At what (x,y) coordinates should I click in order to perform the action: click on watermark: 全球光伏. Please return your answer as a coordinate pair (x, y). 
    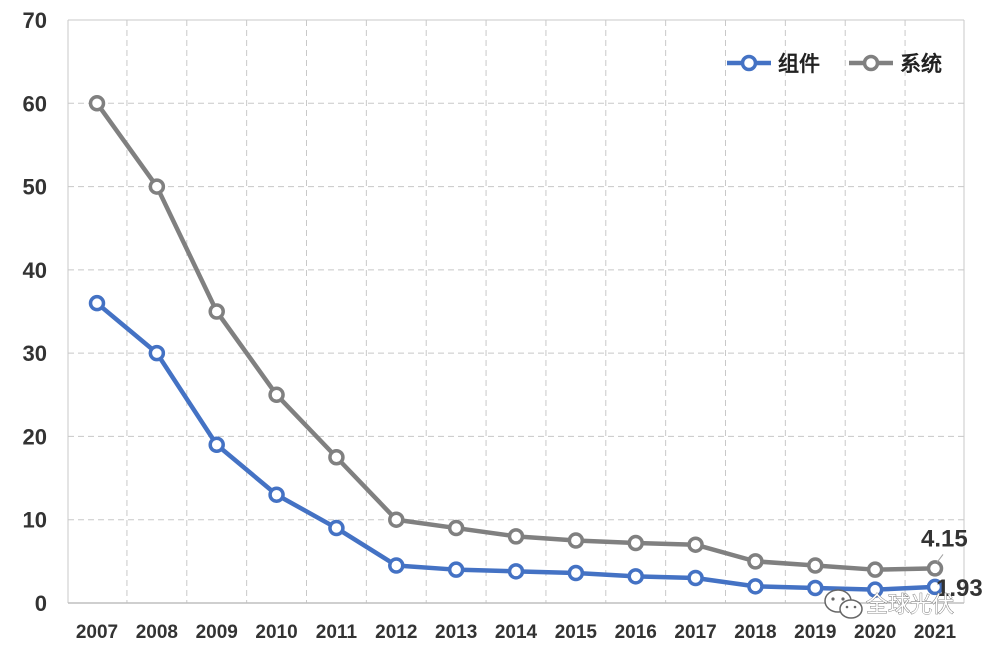
    Looking at the image, I should click on (889, 604).